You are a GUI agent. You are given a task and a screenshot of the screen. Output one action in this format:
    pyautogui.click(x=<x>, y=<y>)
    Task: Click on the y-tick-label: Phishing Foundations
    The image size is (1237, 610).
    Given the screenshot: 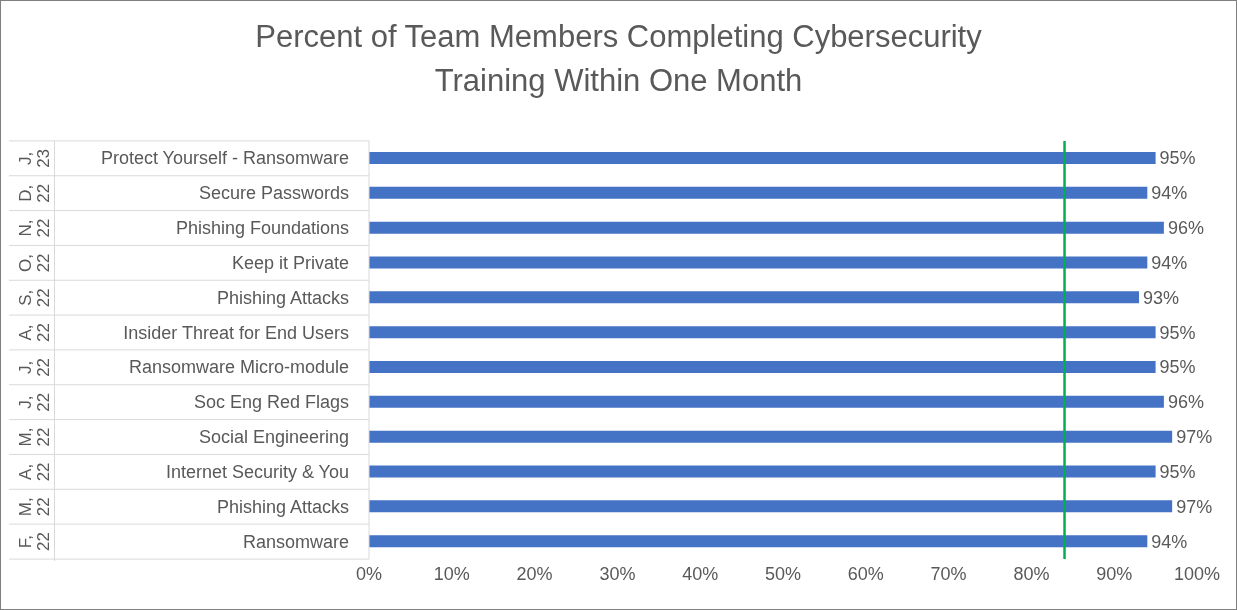 What is the action you would take?
    pyautogui.click(x=262, y=228)
    